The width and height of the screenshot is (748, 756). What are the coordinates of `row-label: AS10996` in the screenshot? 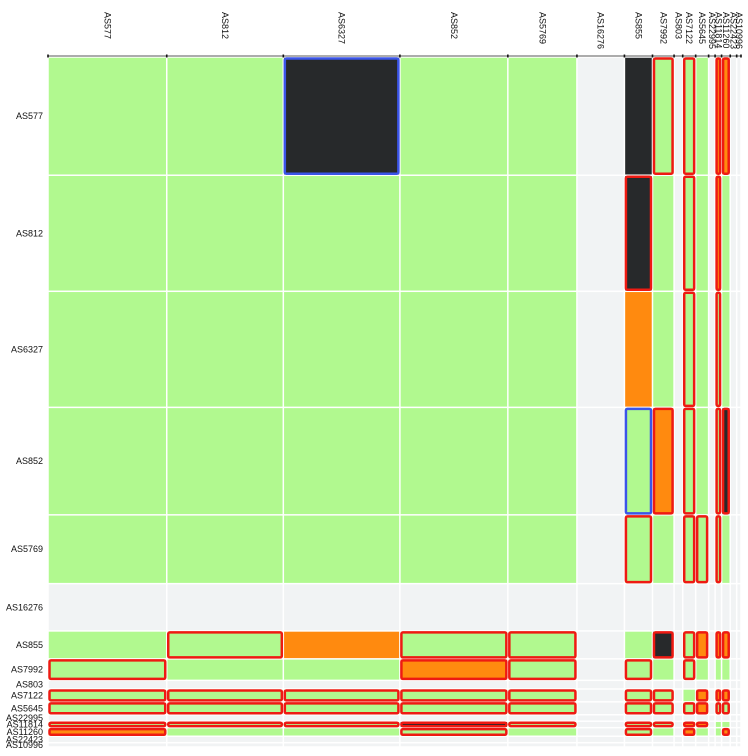 It's located at (24, 745).